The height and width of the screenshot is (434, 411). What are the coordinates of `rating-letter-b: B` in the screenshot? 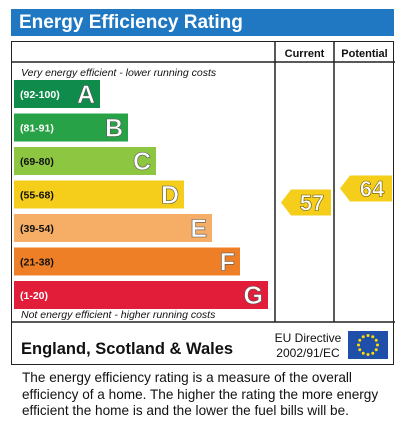 It's located at (114, 129).